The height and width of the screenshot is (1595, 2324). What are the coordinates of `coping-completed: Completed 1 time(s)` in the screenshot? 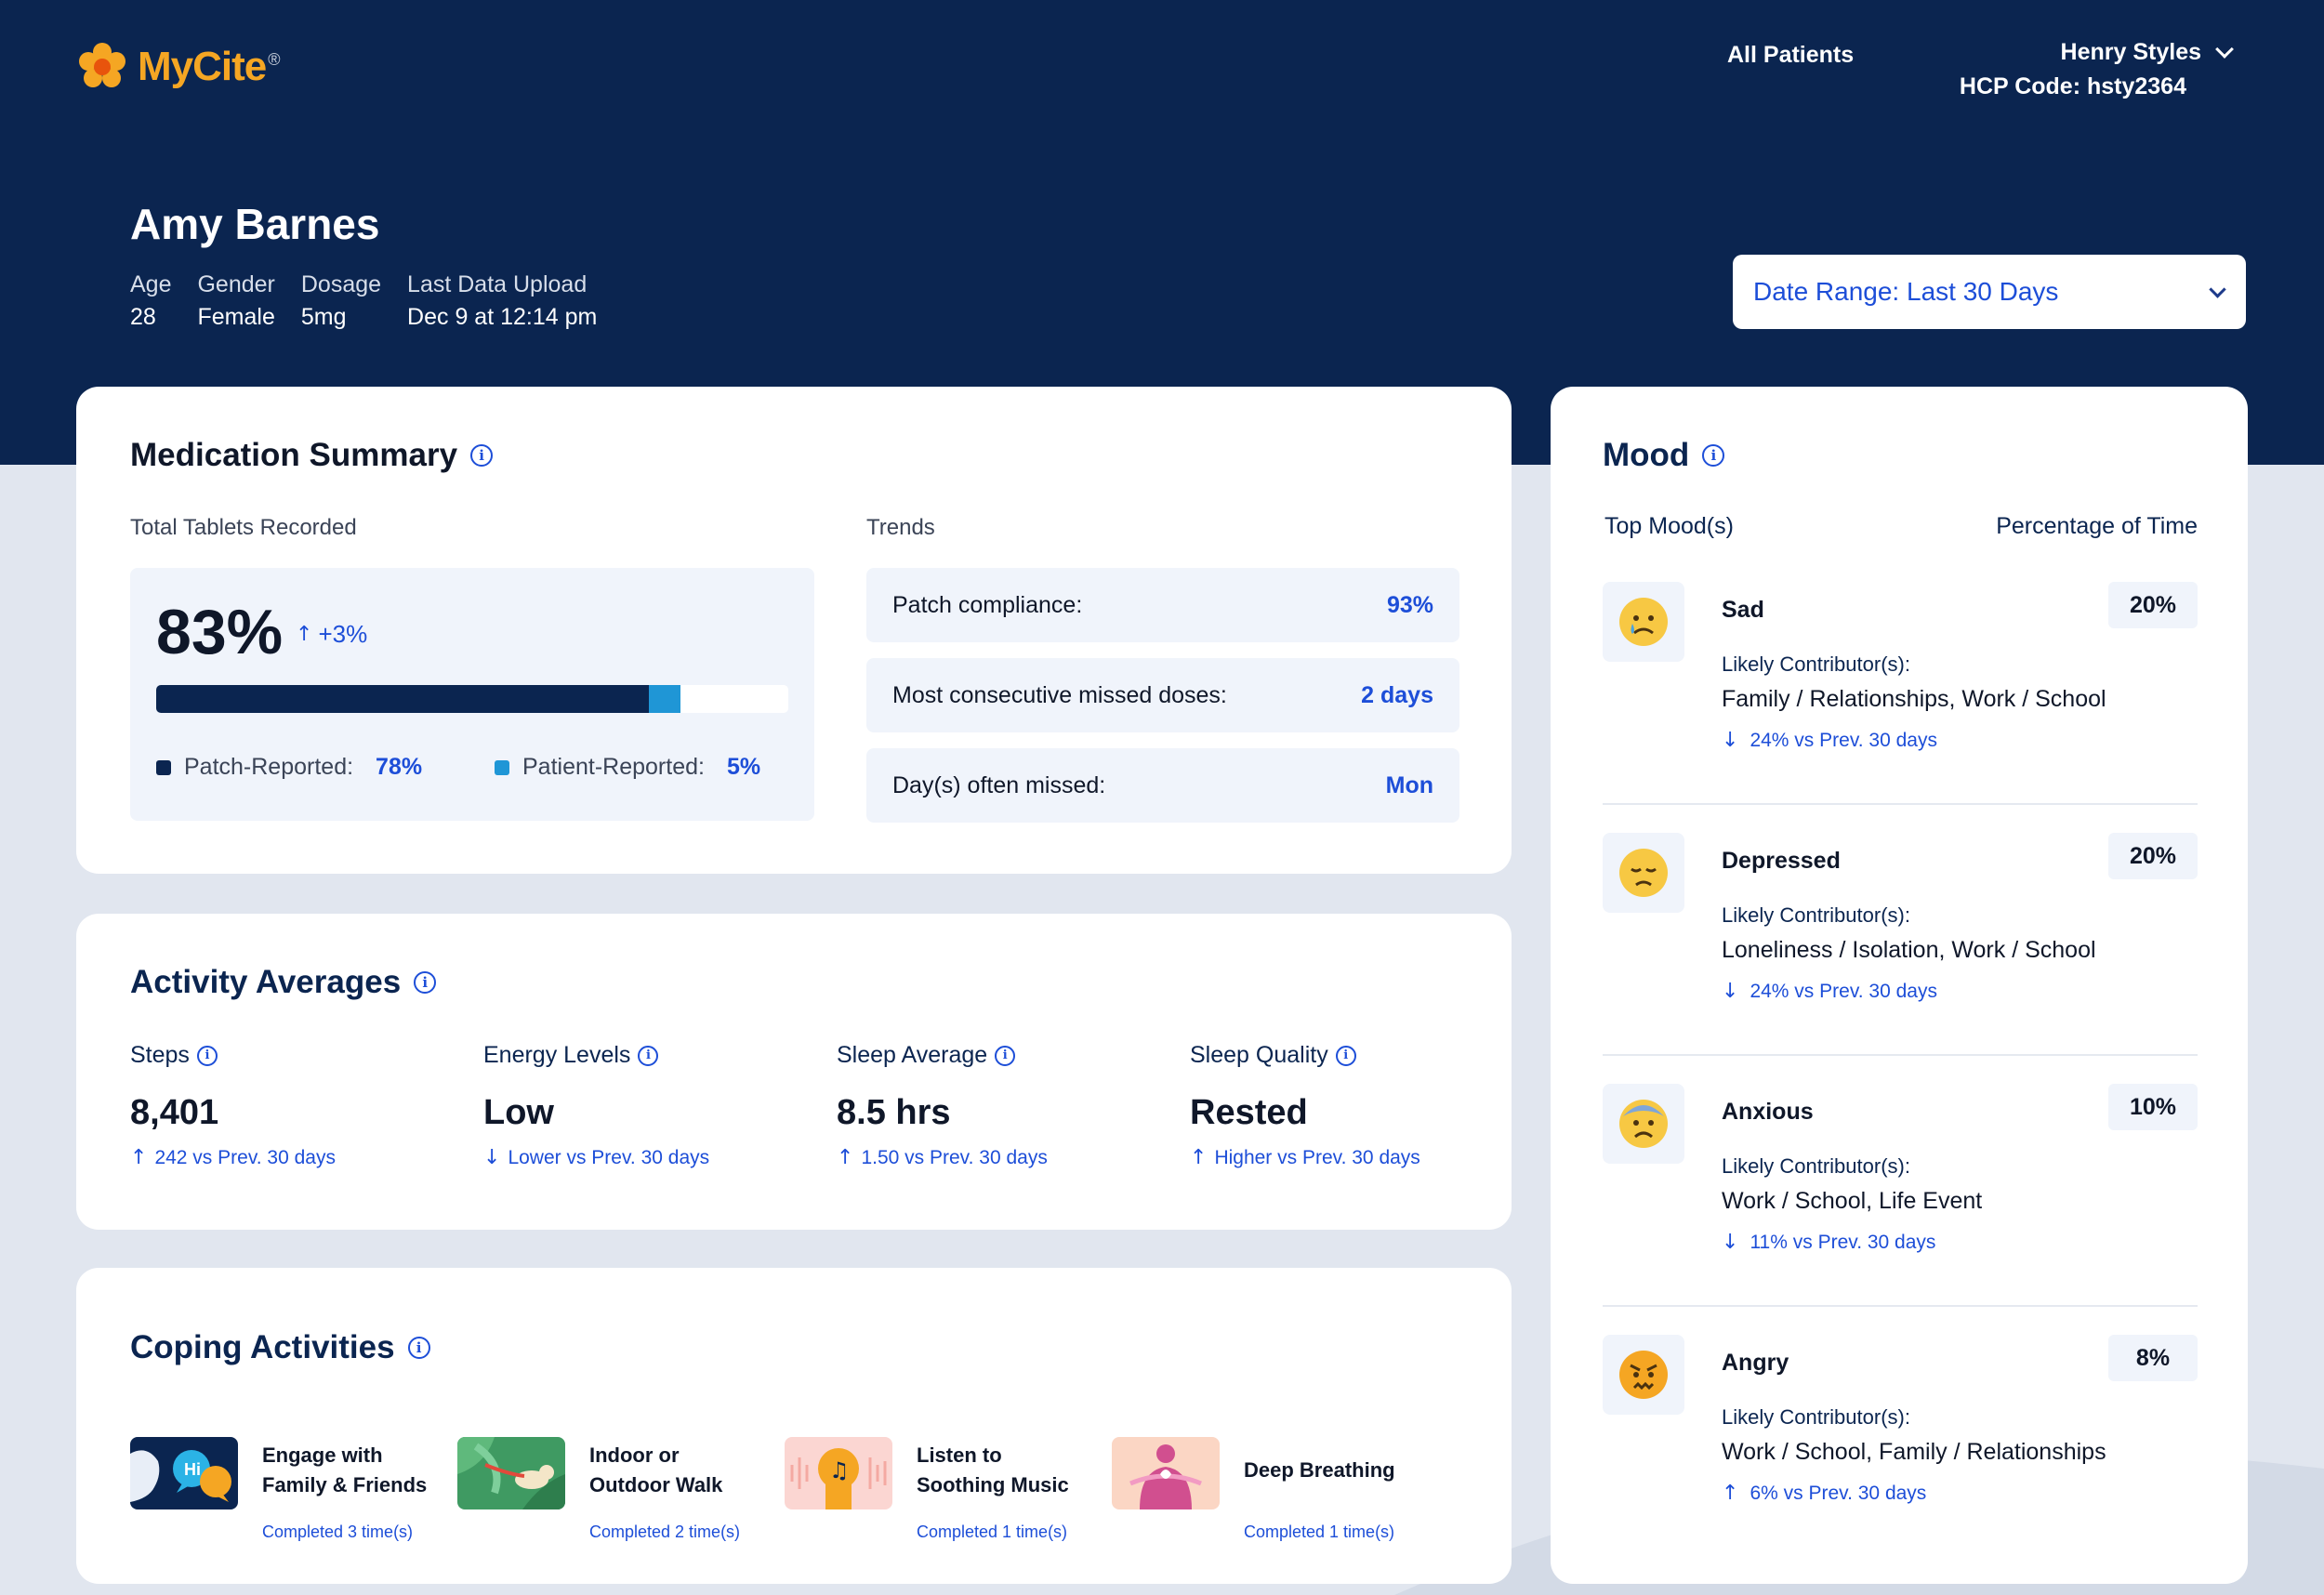 It's located at (1319, 1531).